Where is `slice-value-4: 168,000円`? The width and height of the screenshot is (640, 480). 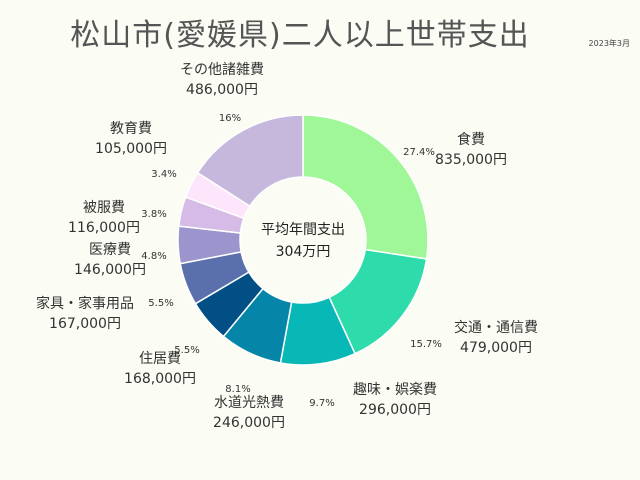 slice-value-4: 168,000円 is located at coordinates (160, 379).